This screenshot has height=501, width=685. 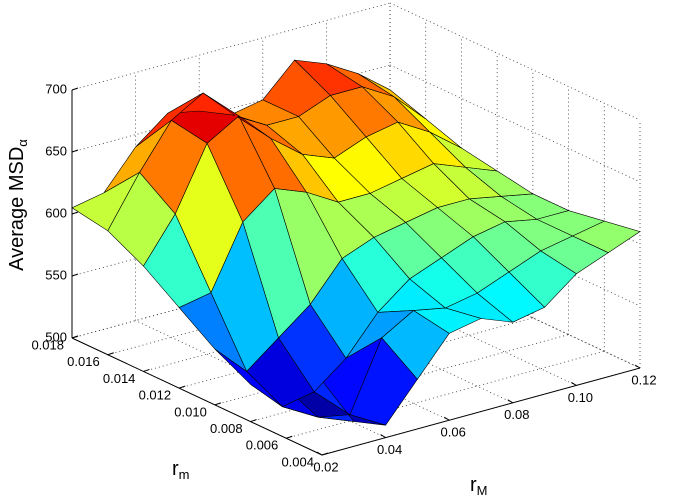 I want to click on z-tick-label: 550, so click(x=56, y=274).